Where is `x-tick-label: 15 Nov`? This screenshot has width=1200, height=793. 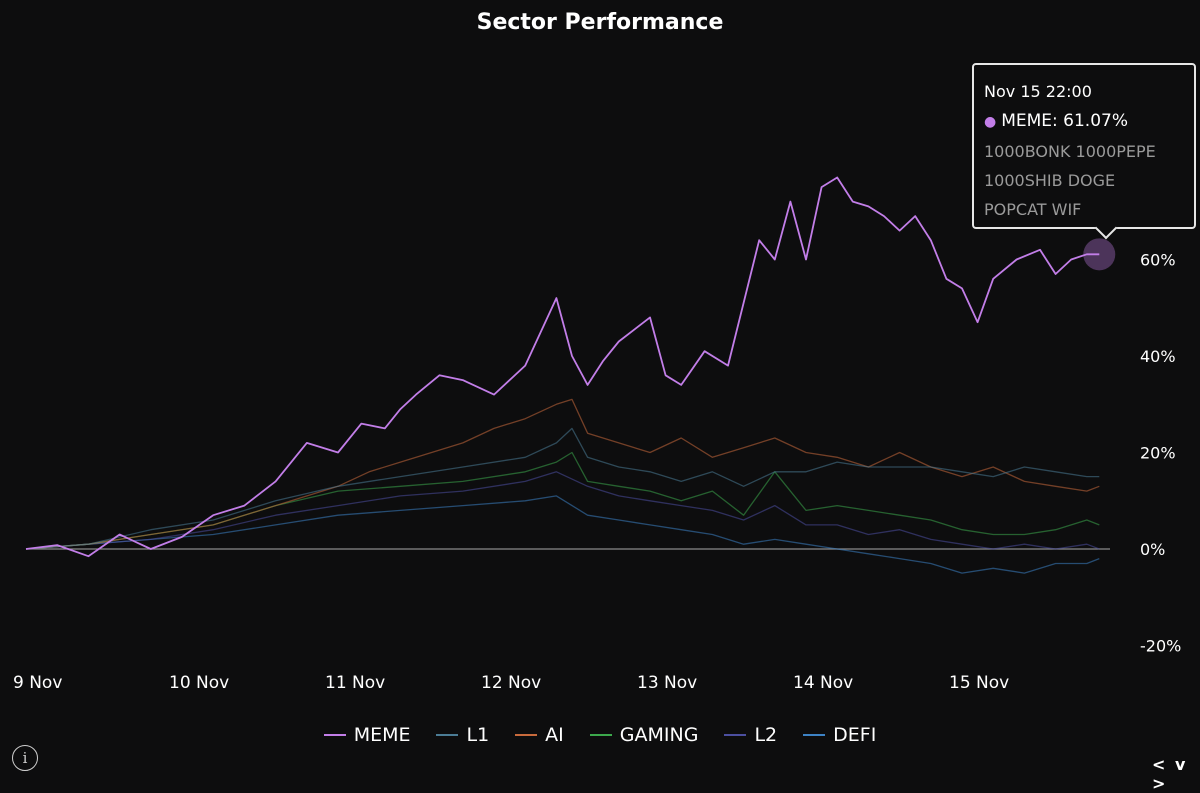 x-tick-label: 15 Nov is located at coordinates (979, 683).